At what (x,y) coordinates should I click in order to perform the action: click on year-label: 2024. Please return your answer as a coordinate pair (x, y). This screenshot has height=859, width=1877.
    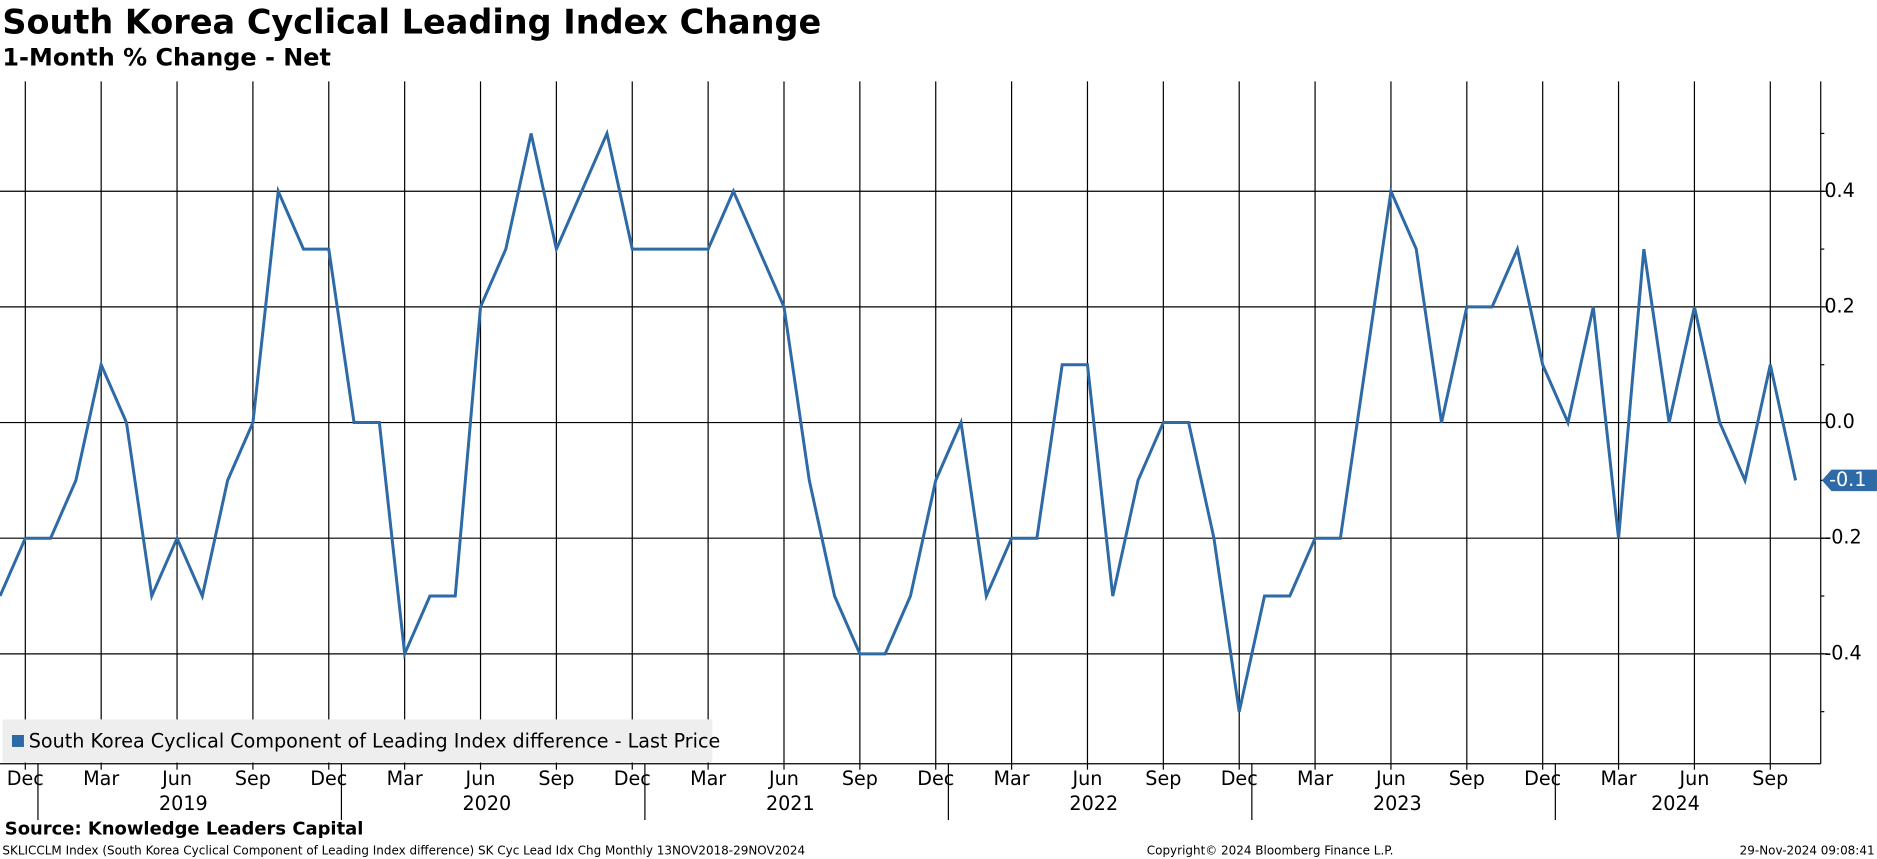
    Looking at the image, I should click on (1675, 803).